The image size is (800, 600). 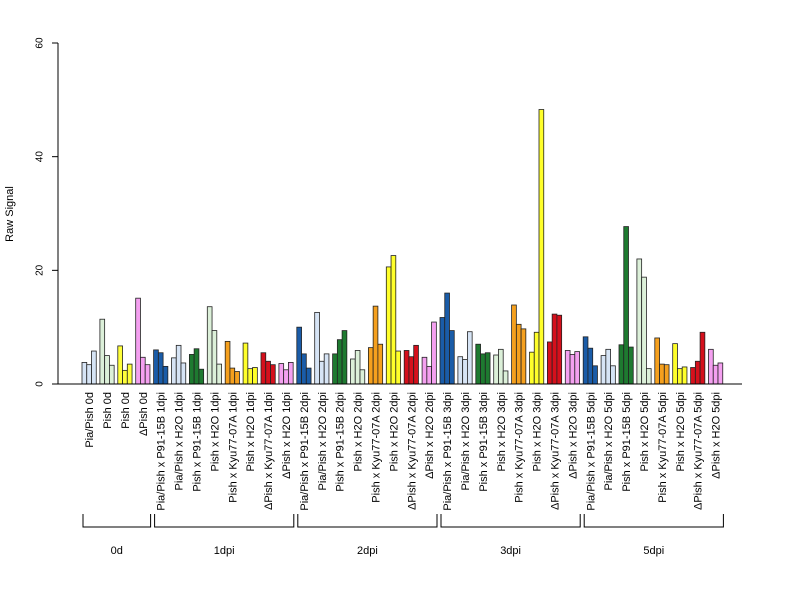 I want to click on group-label-4: 5dpi, so click(x=653, y=551).